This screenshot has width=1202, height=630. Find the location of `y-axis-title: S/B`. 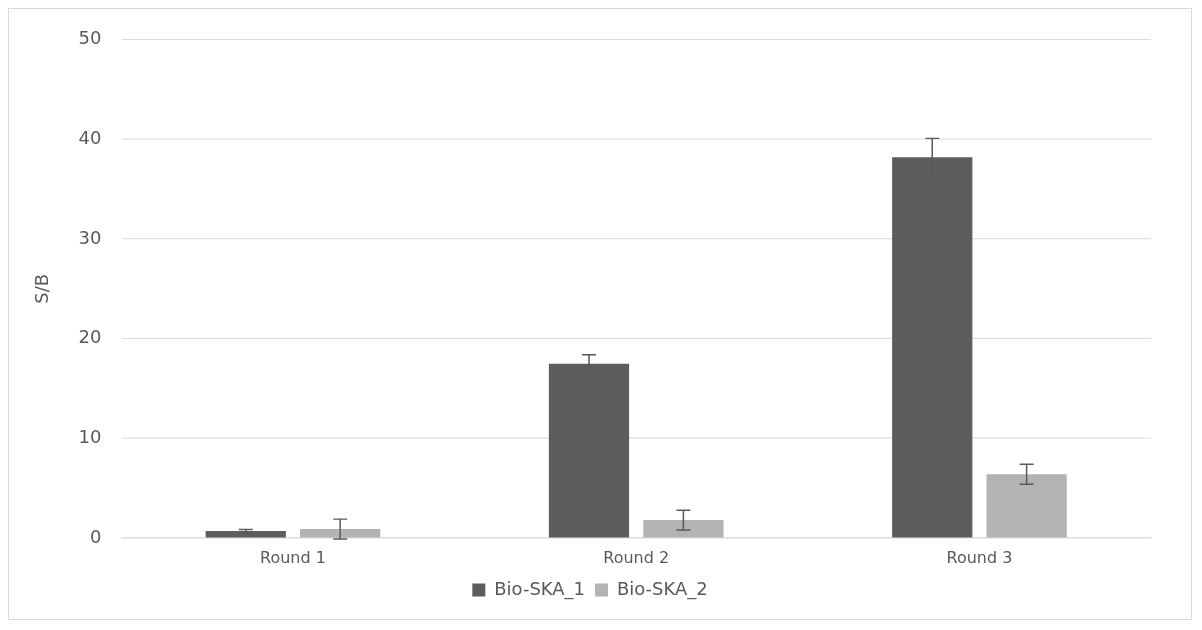

y-axis-title: S/B is located at coordinates (42, 289).